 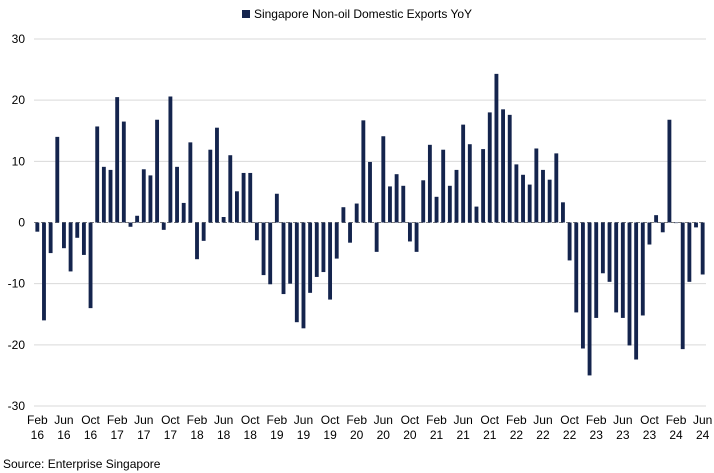 What do you see at coordinates (19, 39) in the screenshot?
I see `y-tick-label: 30` at bounding box center [19, 39].